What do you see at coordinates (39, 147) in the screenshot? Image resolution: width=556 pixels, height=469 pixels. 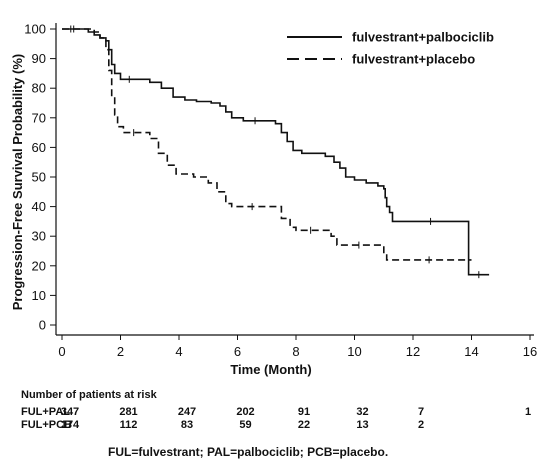 I see `y-tick-label: 60` at bounding box center [39, 147].